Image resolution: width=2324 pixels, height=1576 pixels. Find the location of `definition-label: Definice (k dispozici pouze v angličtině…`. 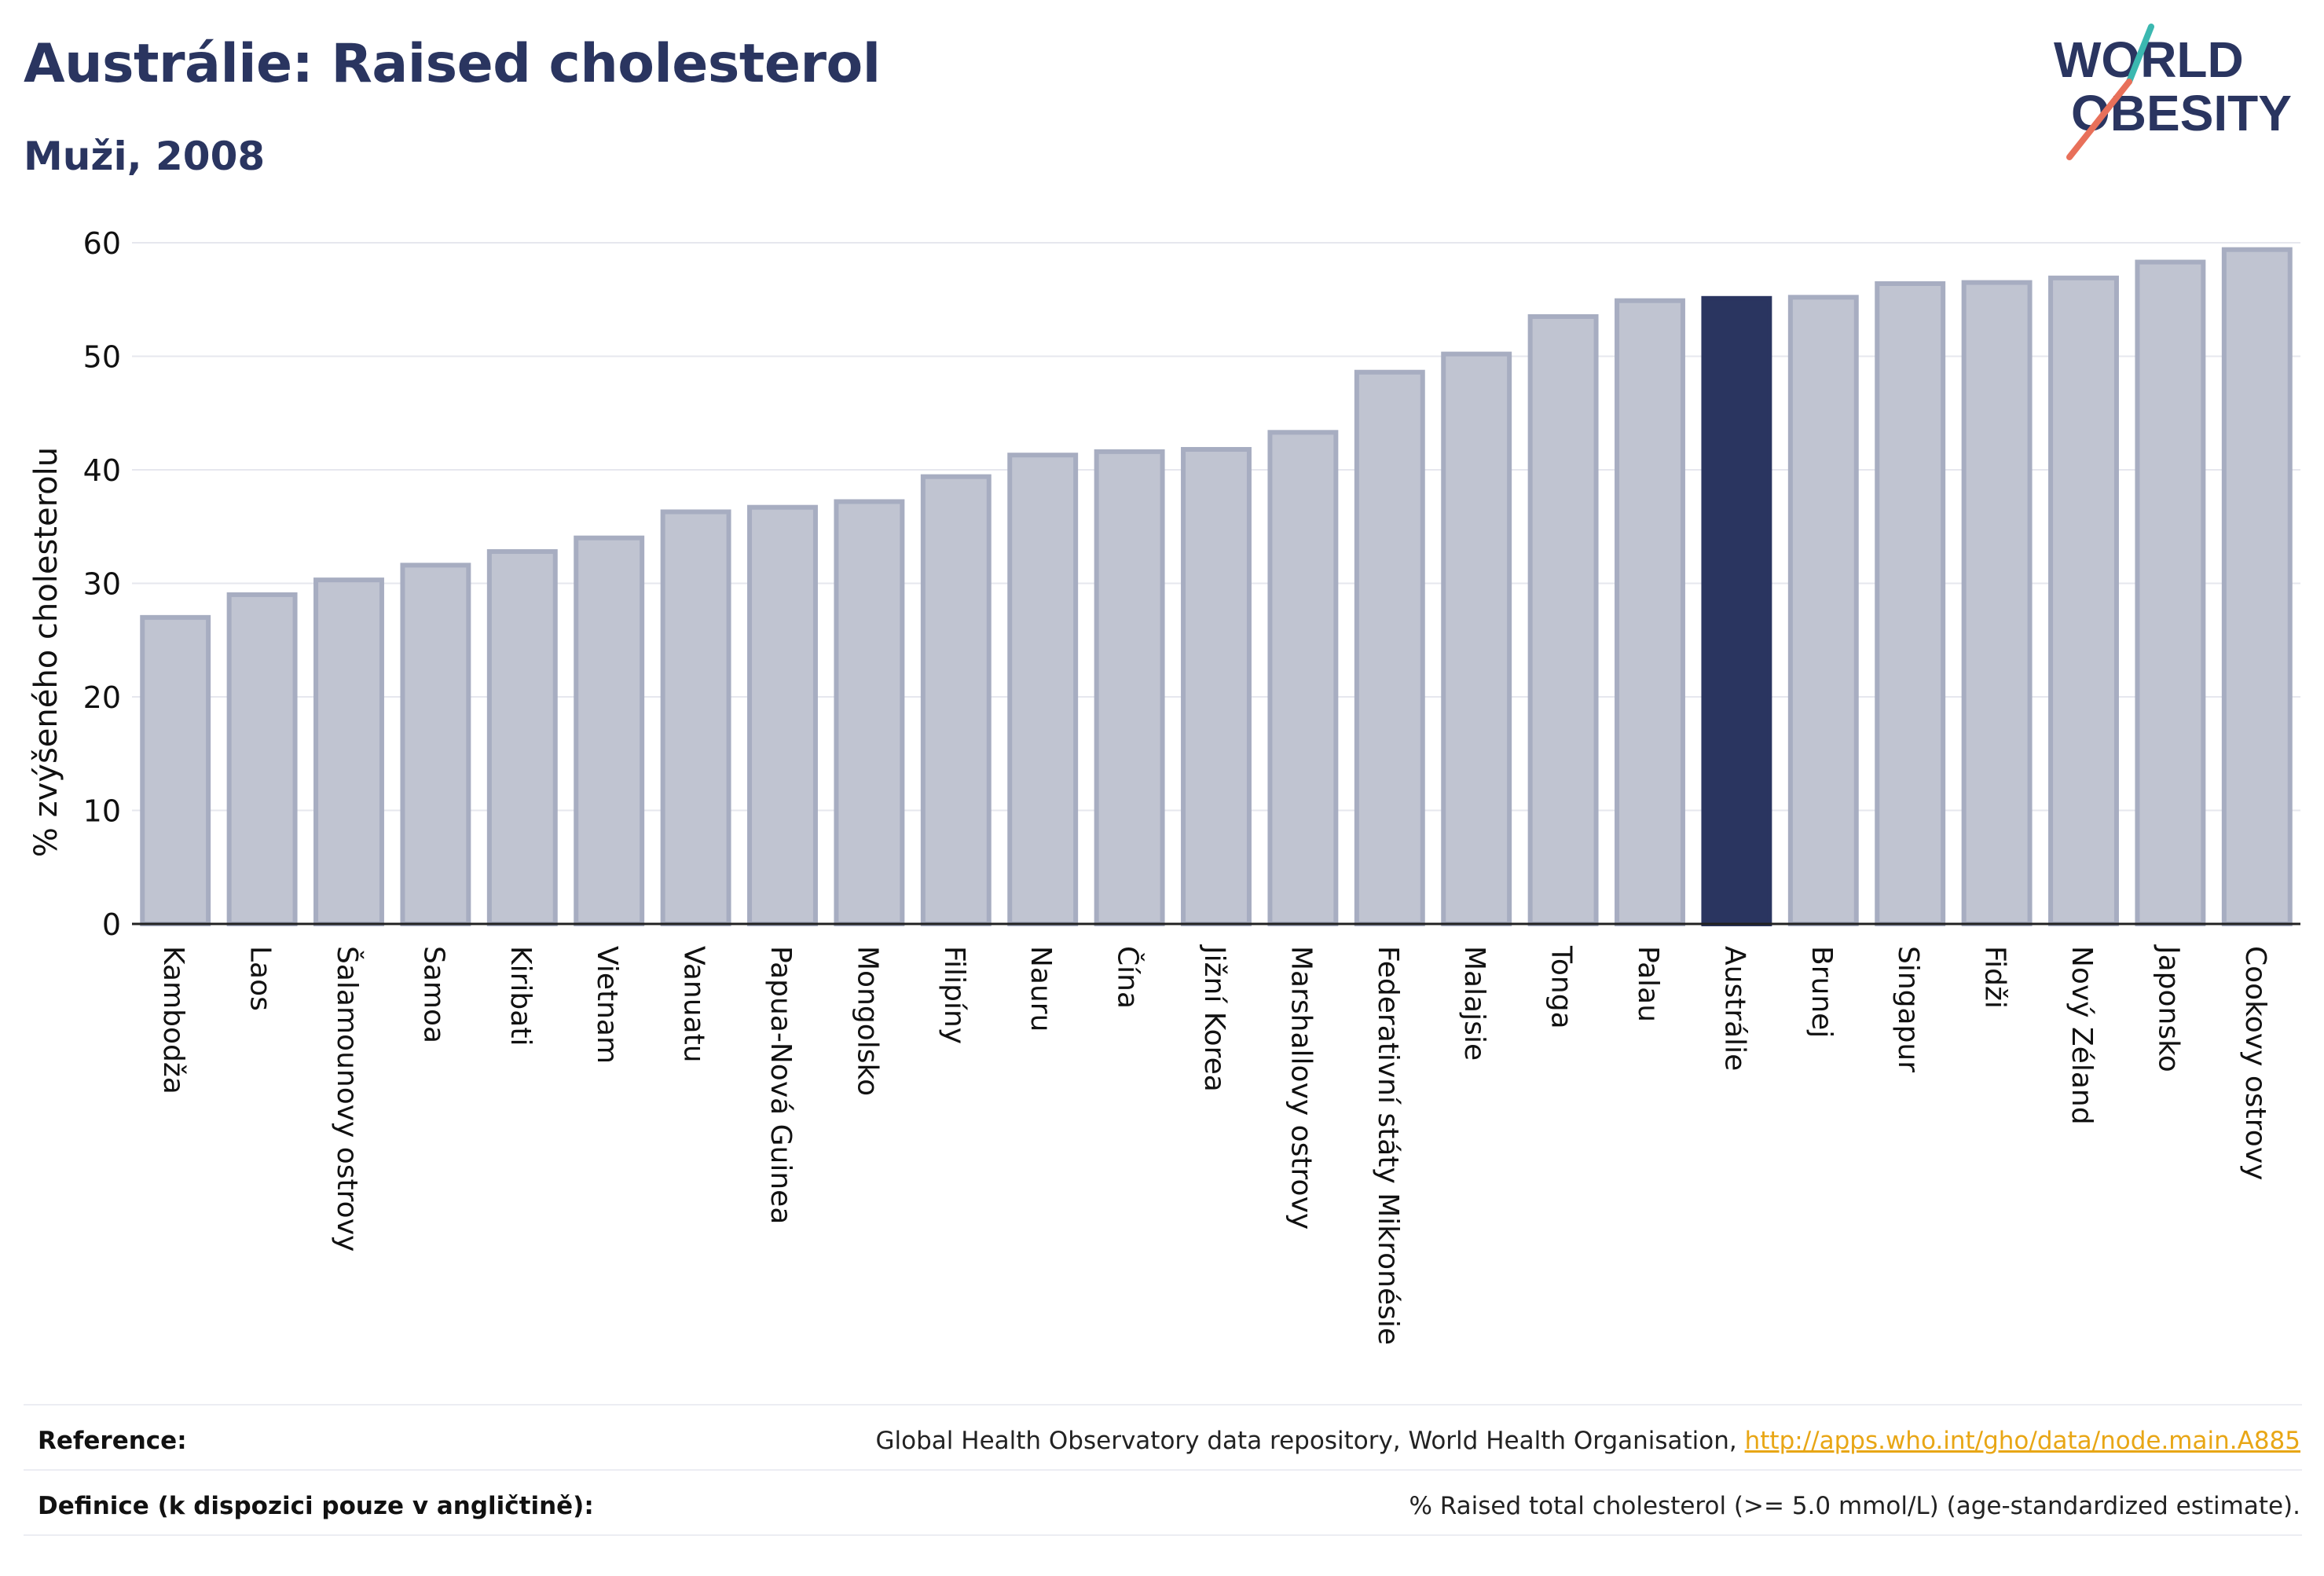

definition-label: Definice (k dispozici pouze v angličtině… is located at coordinates (316, 1506).